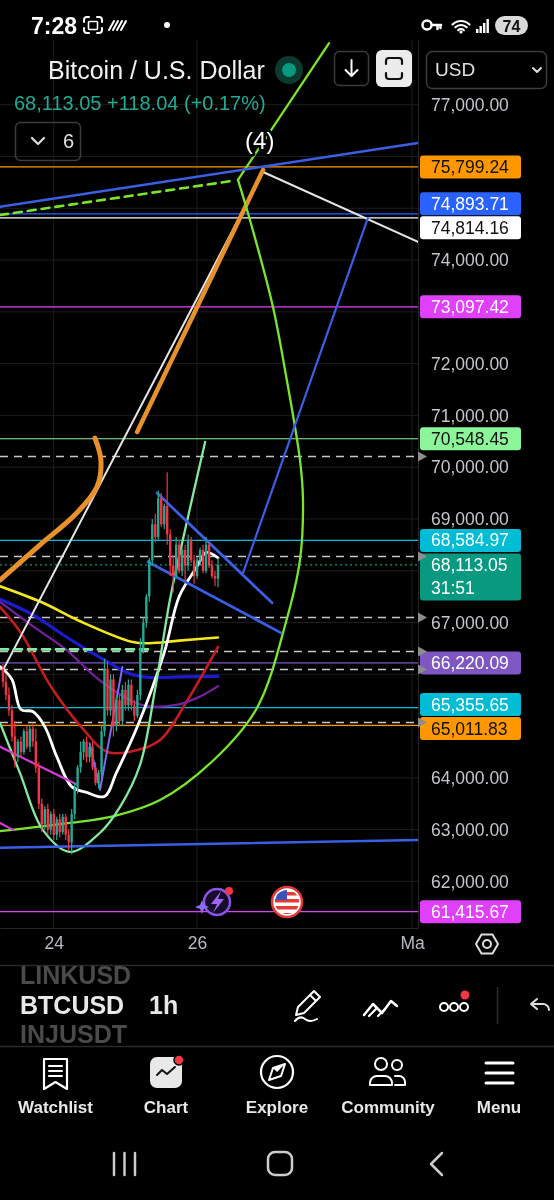 This screenshot has width=554, height=1200. Describe the element at coordinates (470, 203) in the screenshot. I see `ref-line-label: 74,893.71` at that location.